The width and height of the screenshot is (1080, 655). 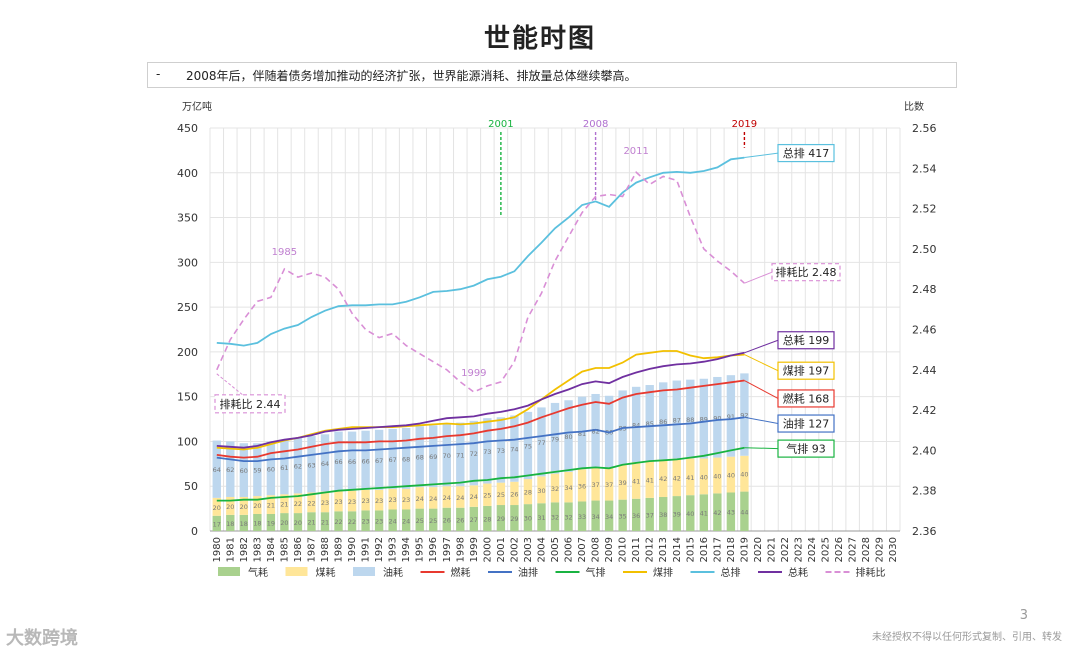 I want to click on bar-label-oil_use: 62, so click(x=230, y=470).